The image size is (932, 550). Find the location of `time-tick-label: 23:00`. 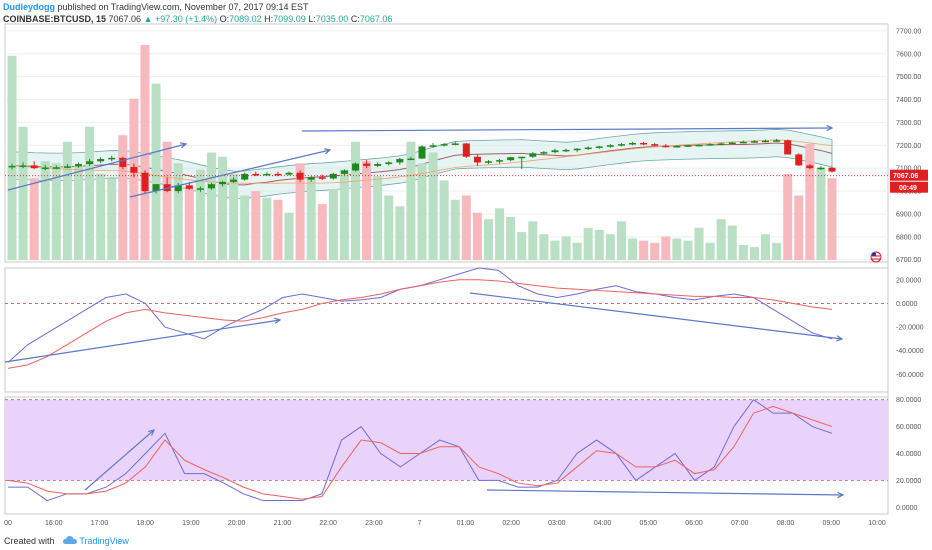

time-tick-label: 23:00 is located at coordinates (374, 523).